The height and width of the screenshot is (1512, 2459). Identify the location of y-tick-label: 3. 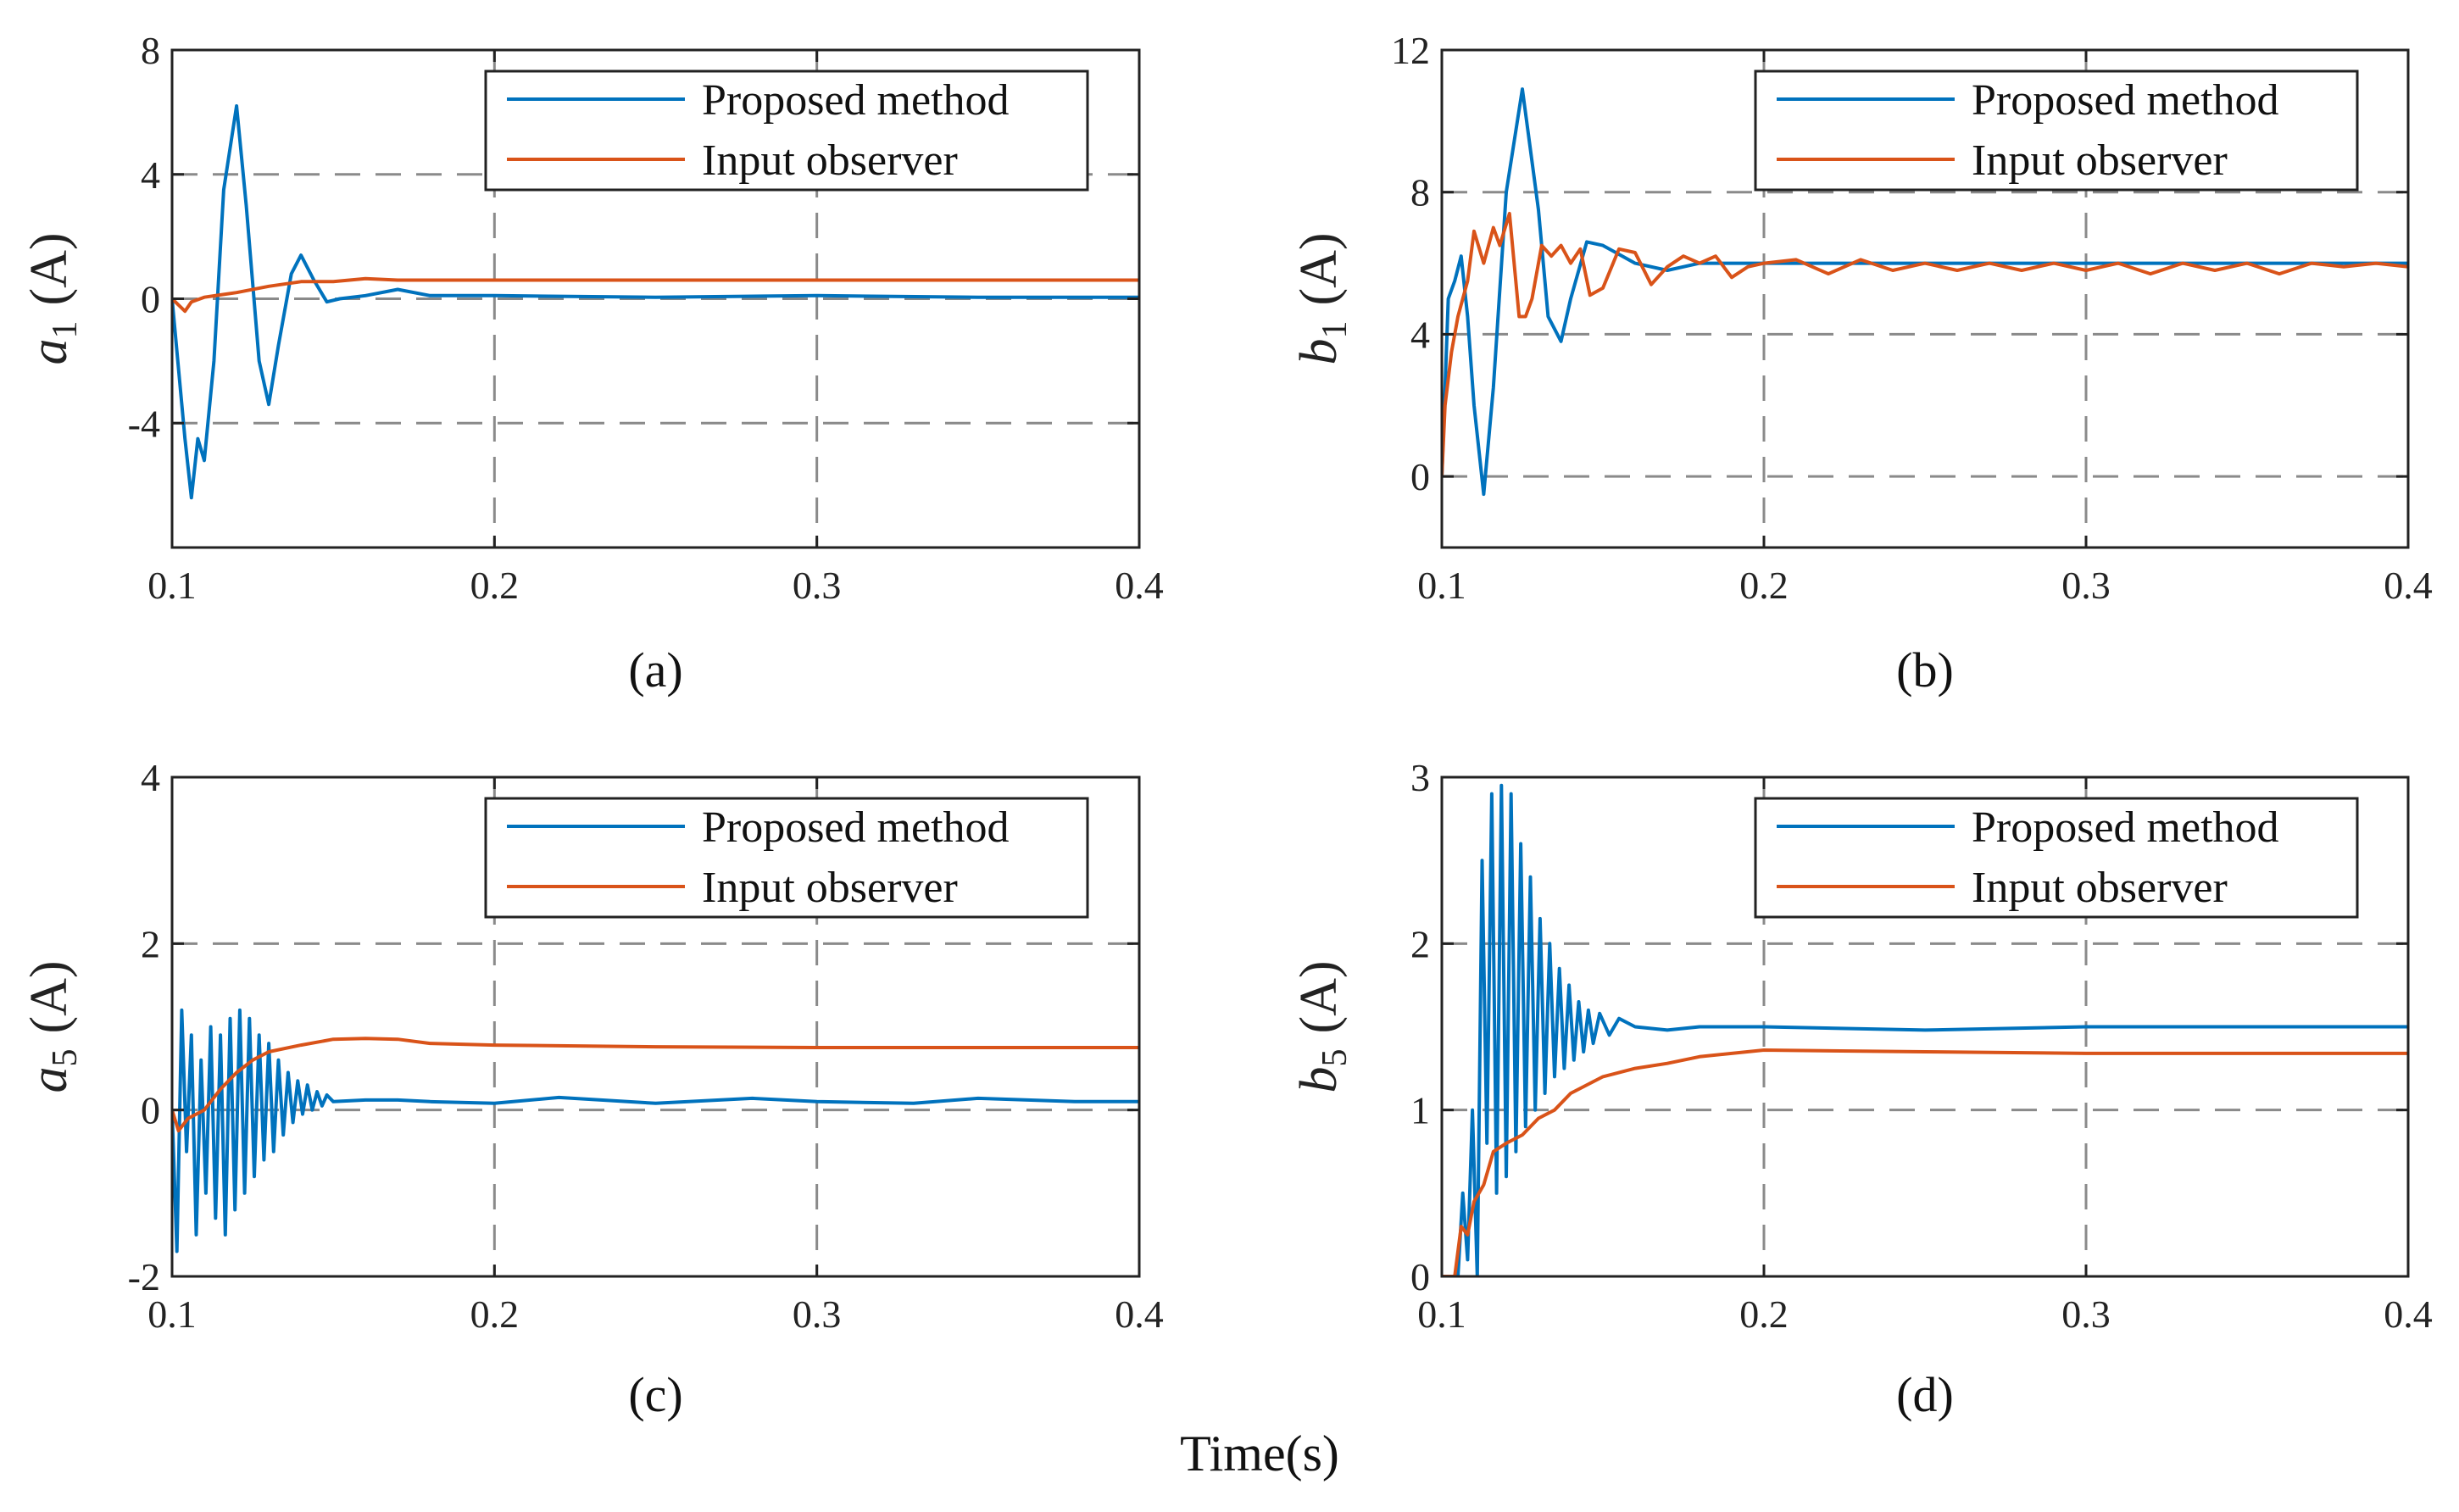
(1420, 778).